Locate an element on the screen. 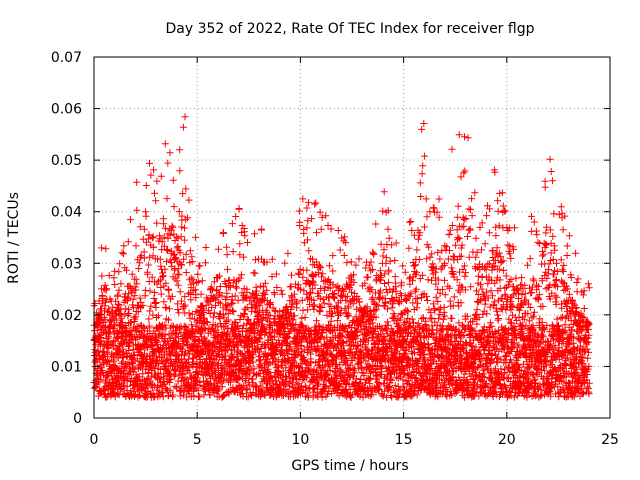 This screenshot has height=480, width=640. y-axis-label: ROTI / TECUs is located at coordinates (14, 238).